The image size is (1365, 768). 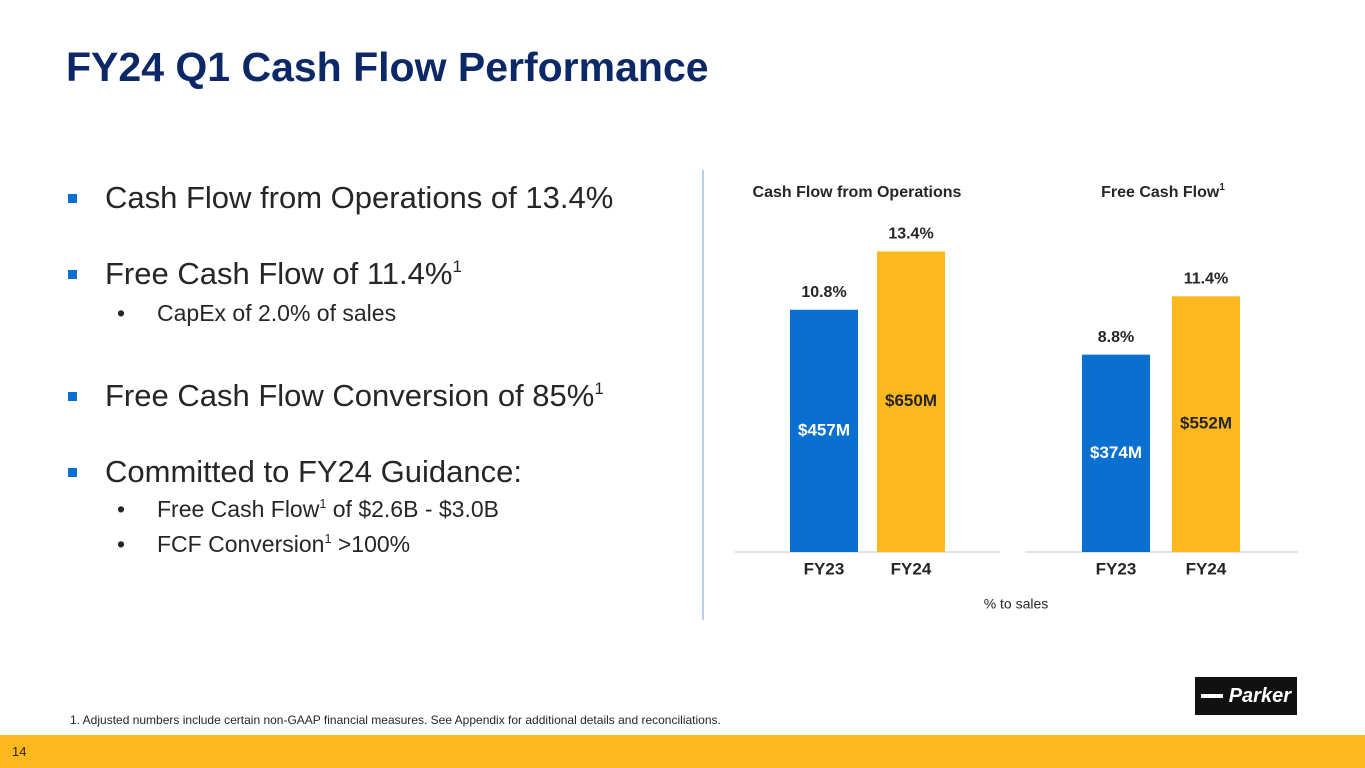 What do you see at coordinates (313, 471) in the screenshot?
I see `bullet-text: Committed to FY24 Guidance:` at bounding box center [313, 471].